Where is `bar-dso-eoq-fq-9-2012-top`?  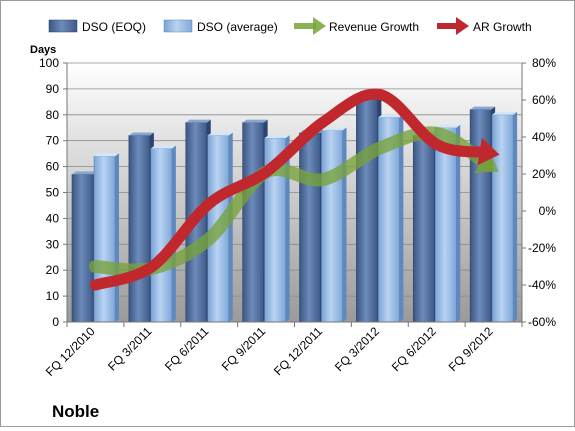 bar-dso-eoq-fq-9-2012-top is located at coordinates (483, 108).